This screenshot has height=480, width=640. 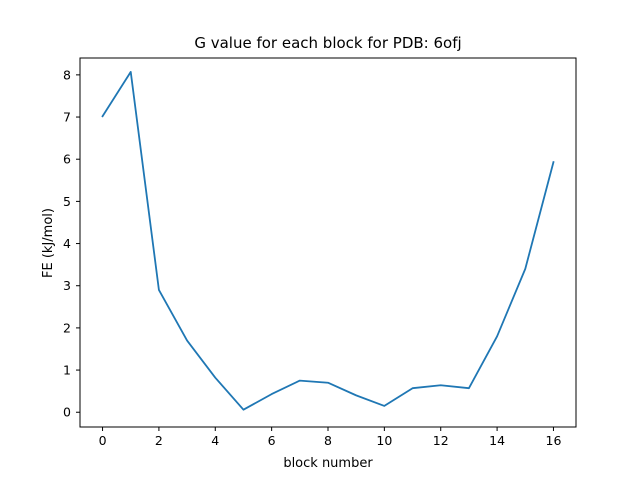 I want to click on y-tick-label: 1, so click(x=67, y=370).